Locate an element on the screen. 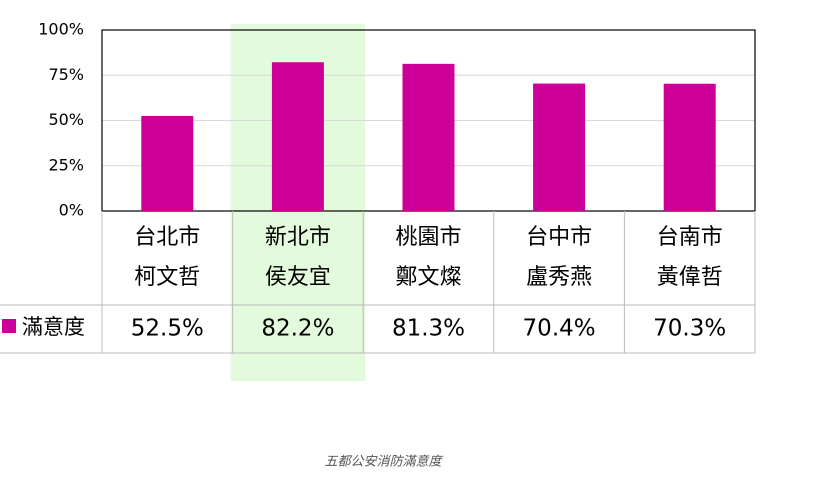  x-tick-label: 桃園市 is located at coordinates (428, 237).